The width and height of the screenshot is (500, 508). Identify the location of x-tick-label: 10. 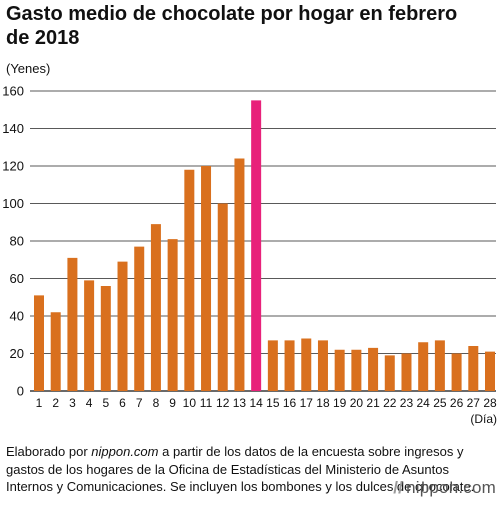
(190, 403).